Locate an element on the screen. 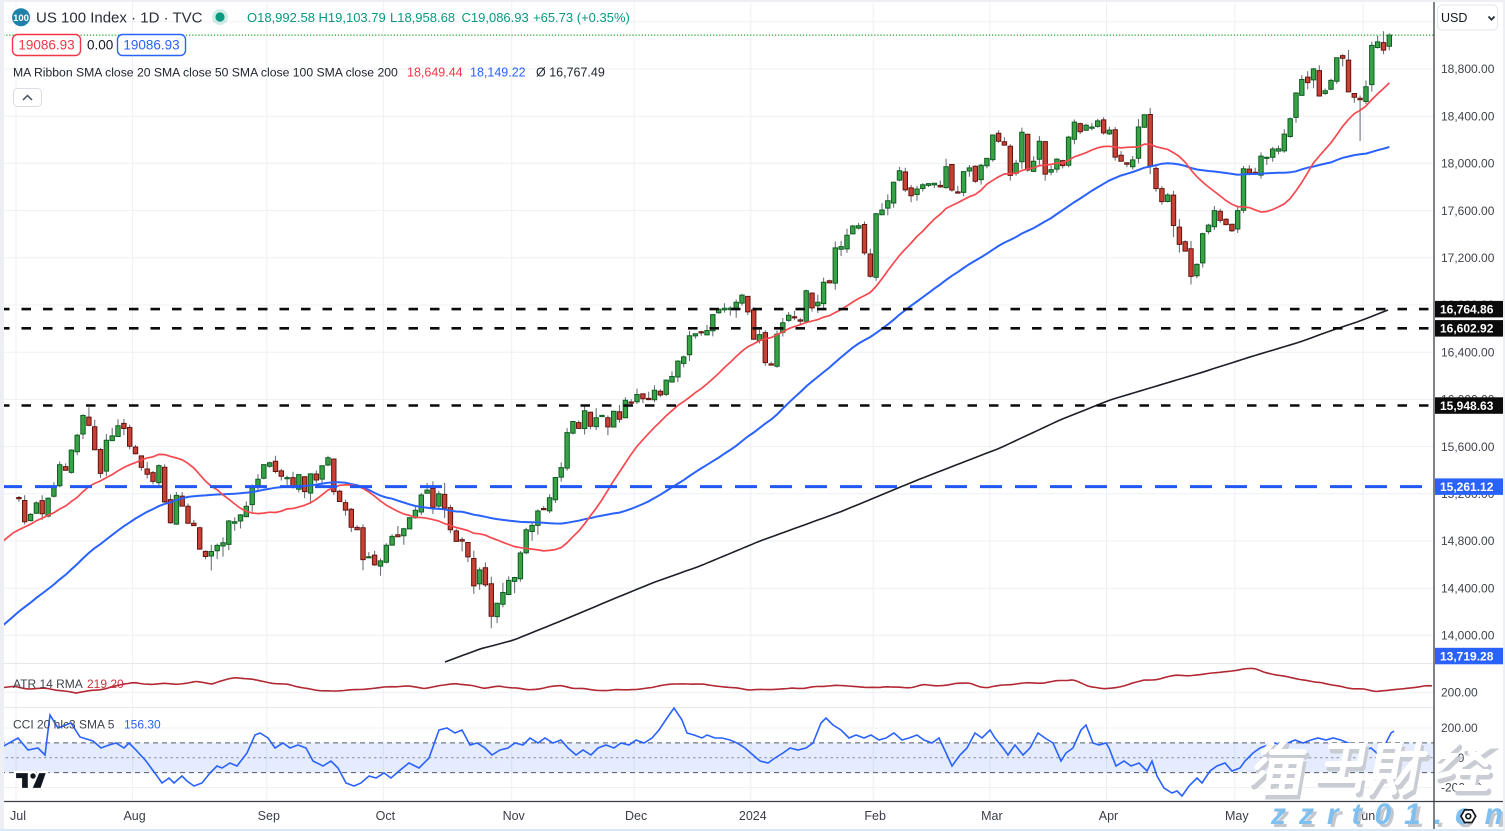  svg-text: Feb is located at coordinates (875, 816).